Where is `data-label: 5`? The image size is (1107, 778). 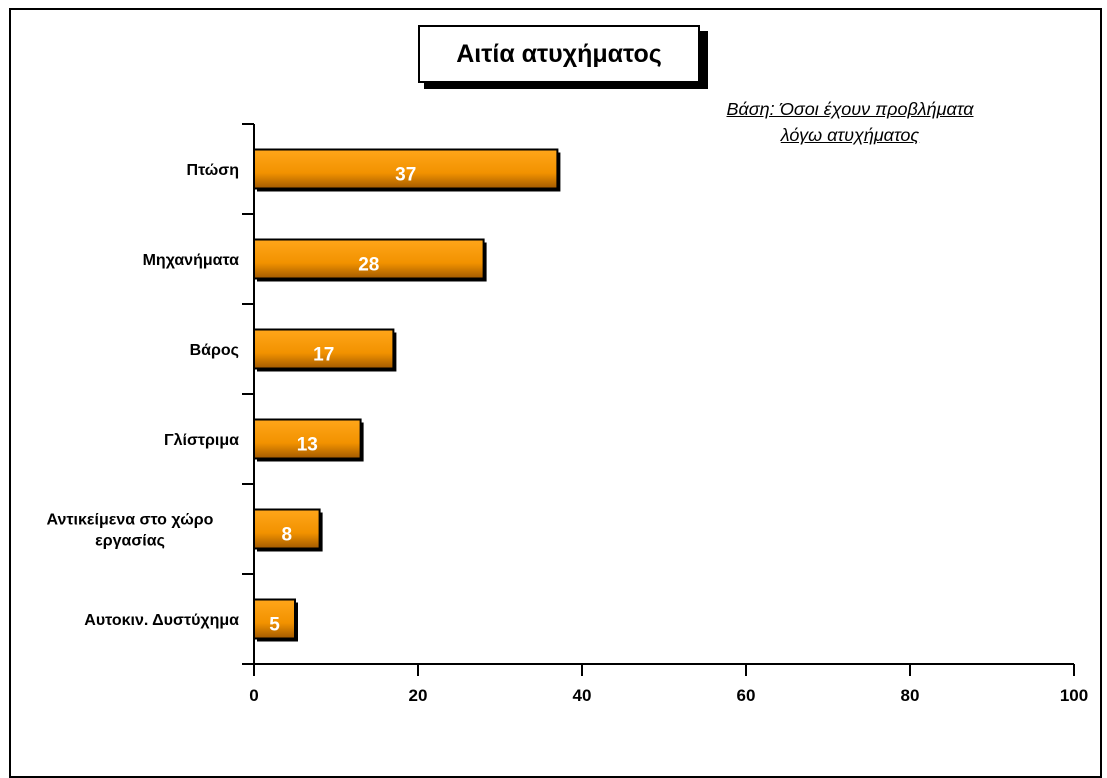 data-label: 5 is located at coordinates (274, 625).